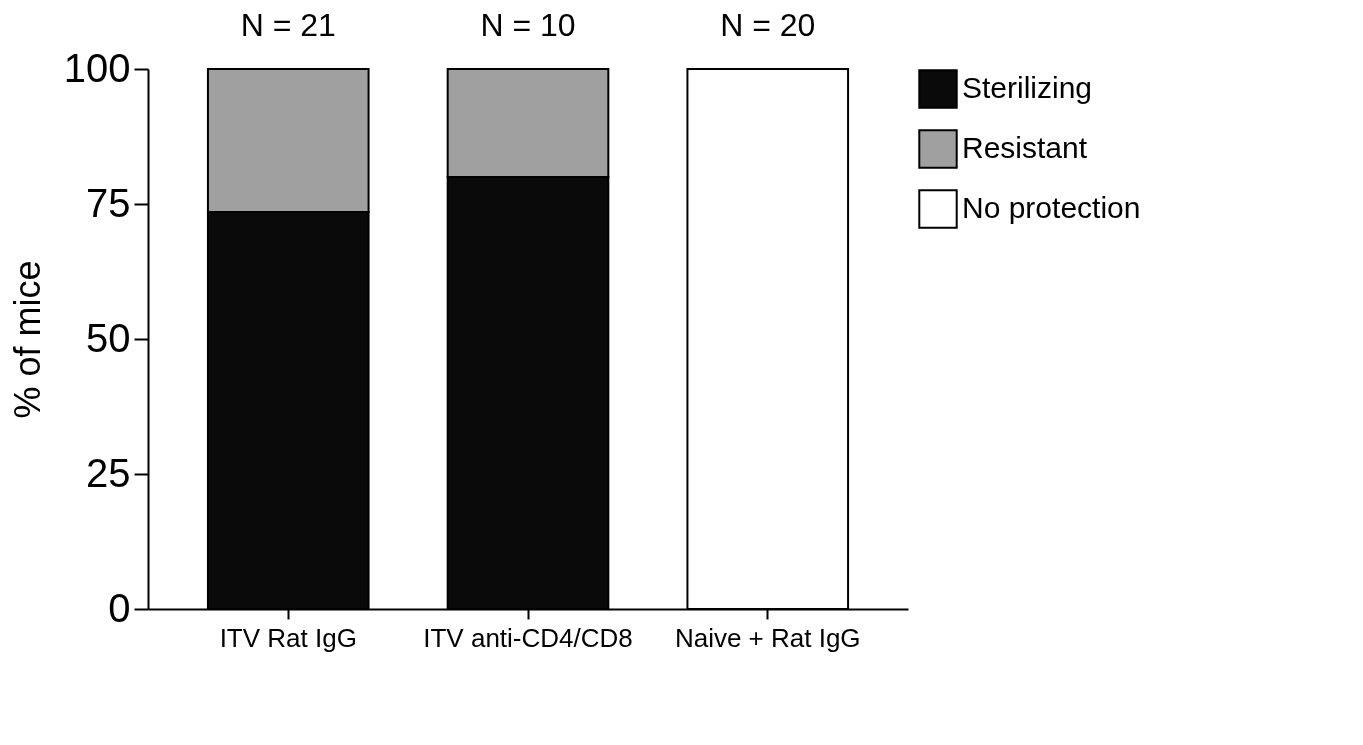 The height and width of the screenshot is (745, 1363). I want to click on annotation: N = 10, so click(528, 25).